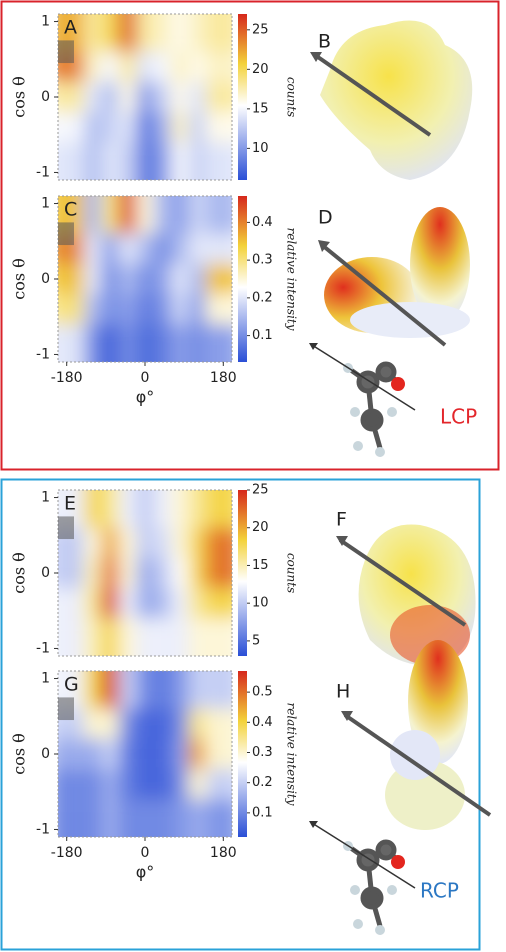 This screenshot has width=506, height=952. What do you see at coordinates (262, 692) in the screenshot?
I see `colorbar-tick-label: 0.5` at bounding box center [262, 692].